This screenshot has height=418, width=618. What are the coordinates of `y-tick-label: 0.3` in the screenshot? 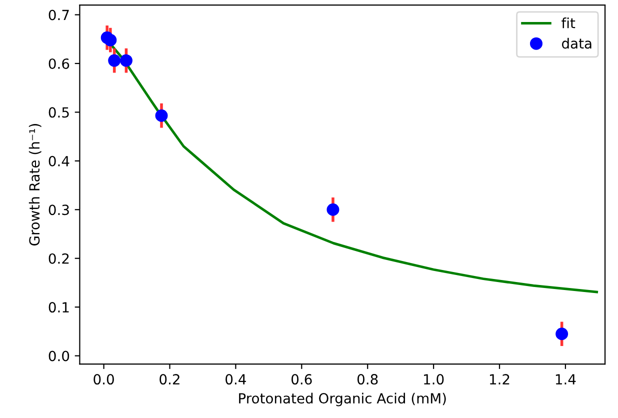 It's located at (58, 210).